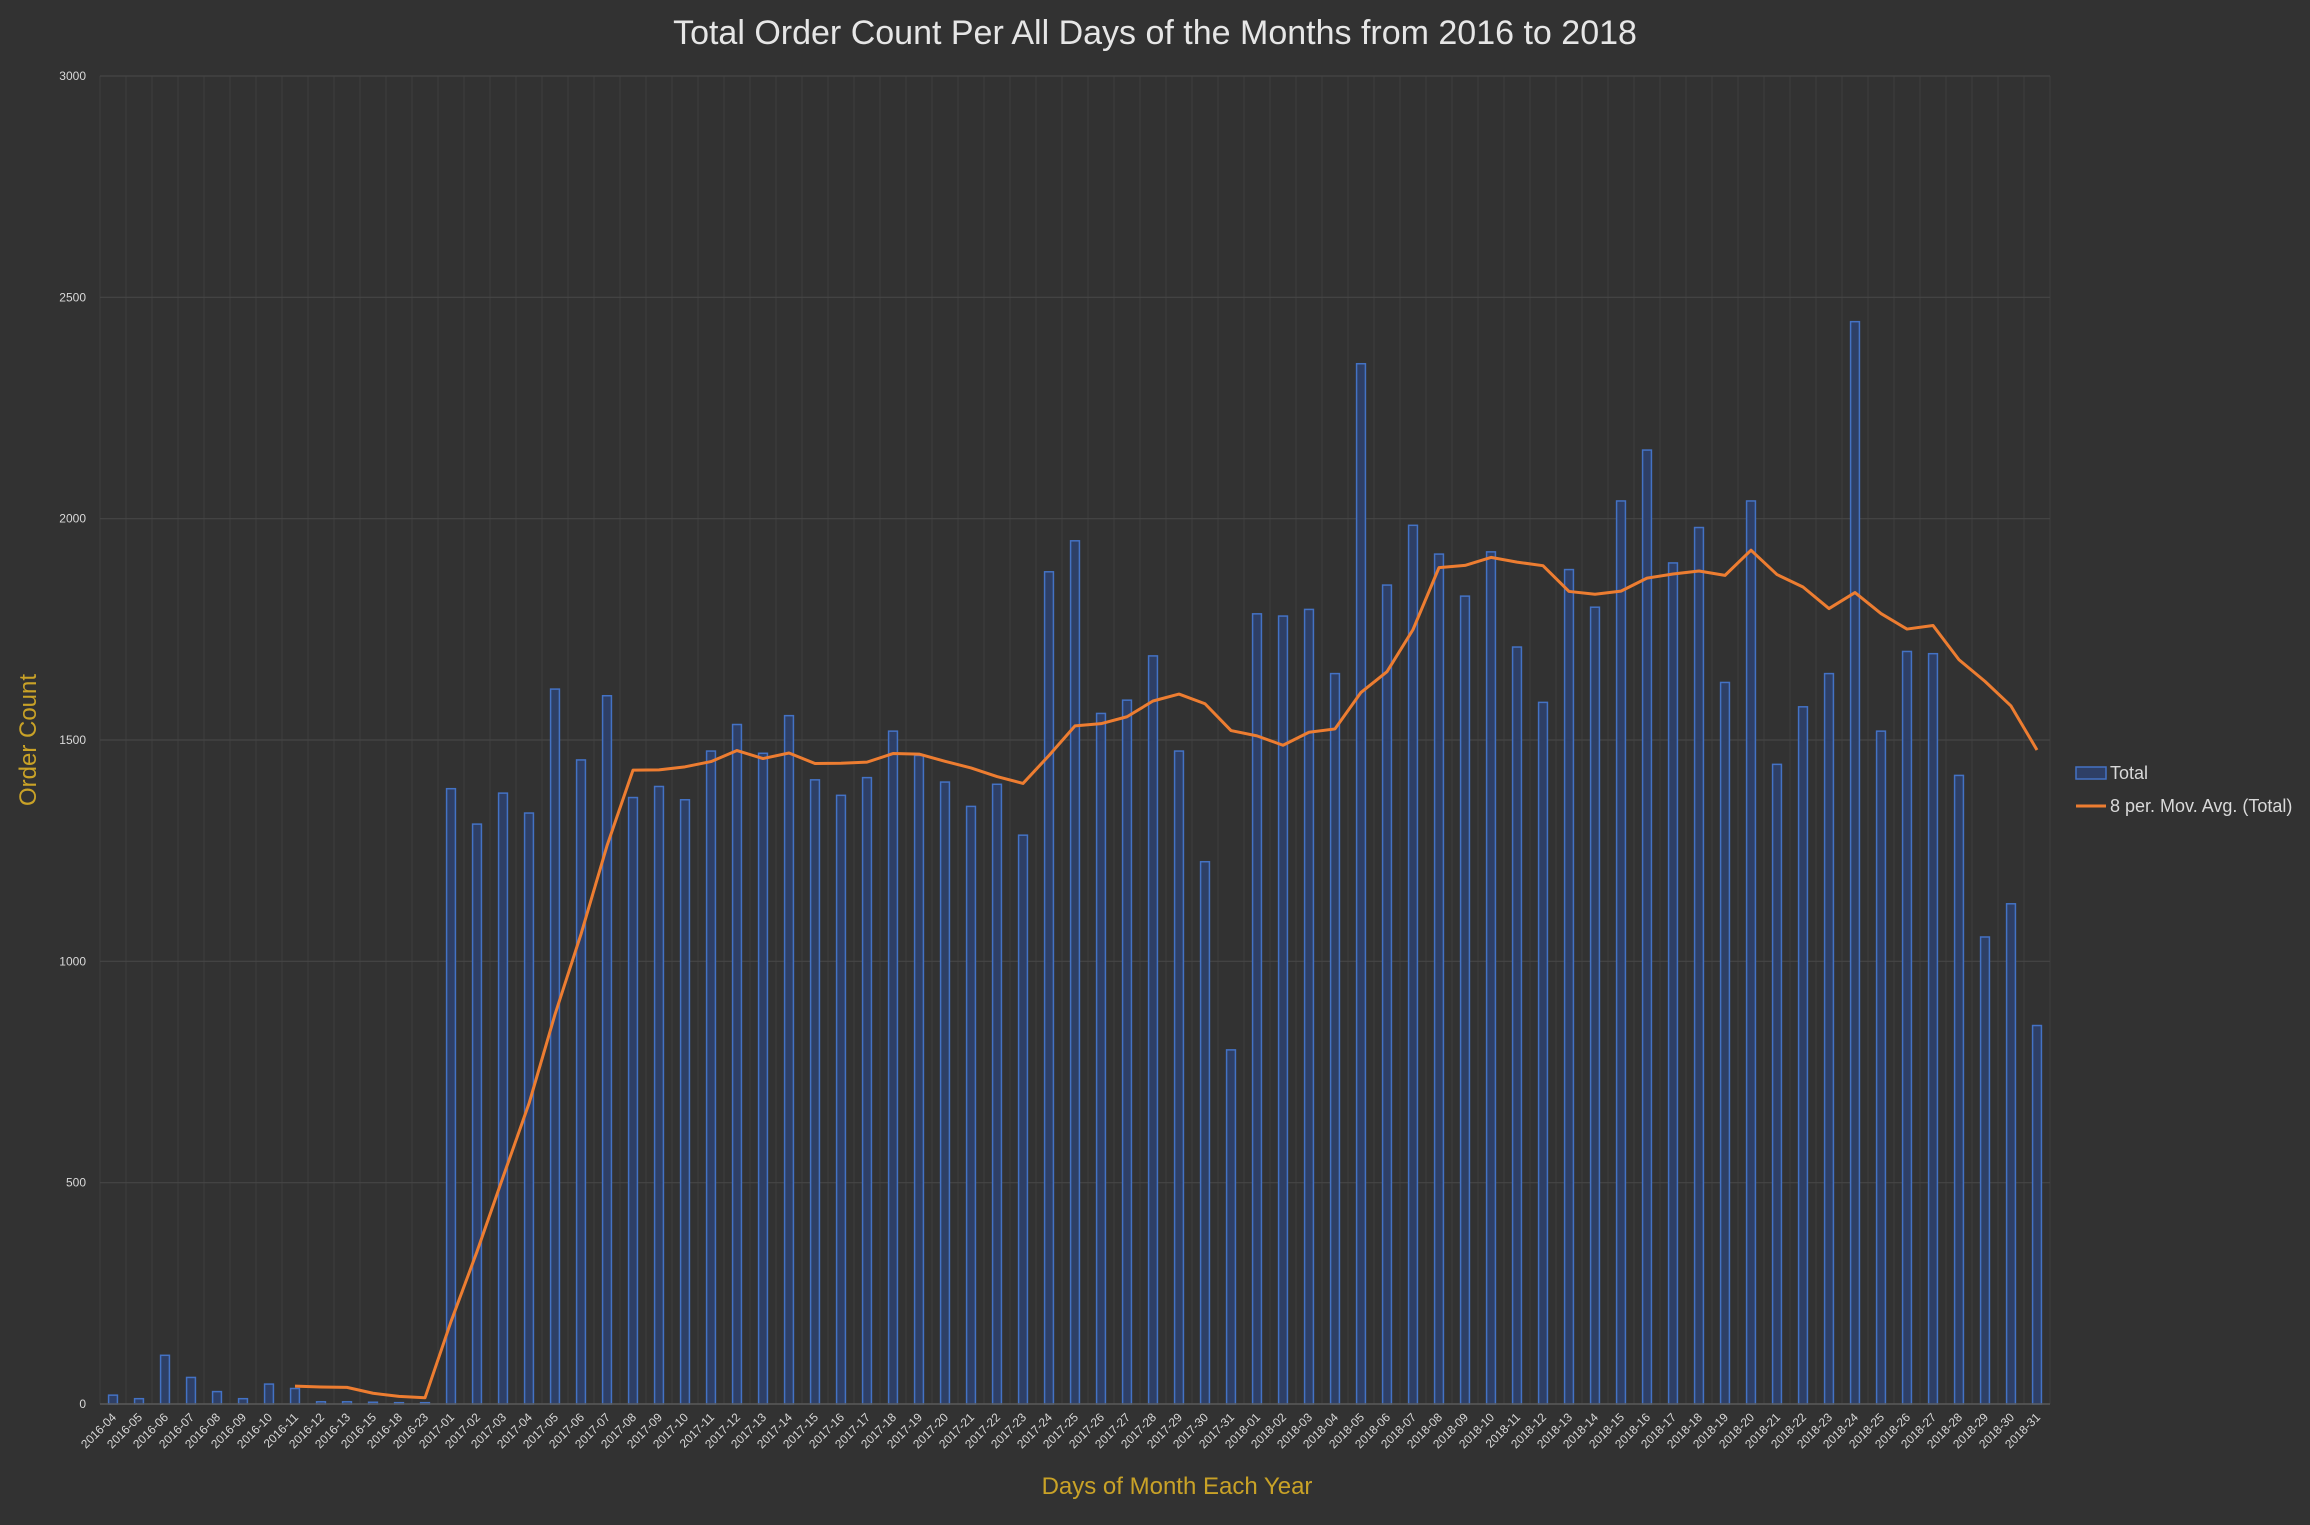  What do you see at coordinates (76, 1183) in the screenshot?
I see `y-tick-label: 500` at bounding box center [76, 1183].